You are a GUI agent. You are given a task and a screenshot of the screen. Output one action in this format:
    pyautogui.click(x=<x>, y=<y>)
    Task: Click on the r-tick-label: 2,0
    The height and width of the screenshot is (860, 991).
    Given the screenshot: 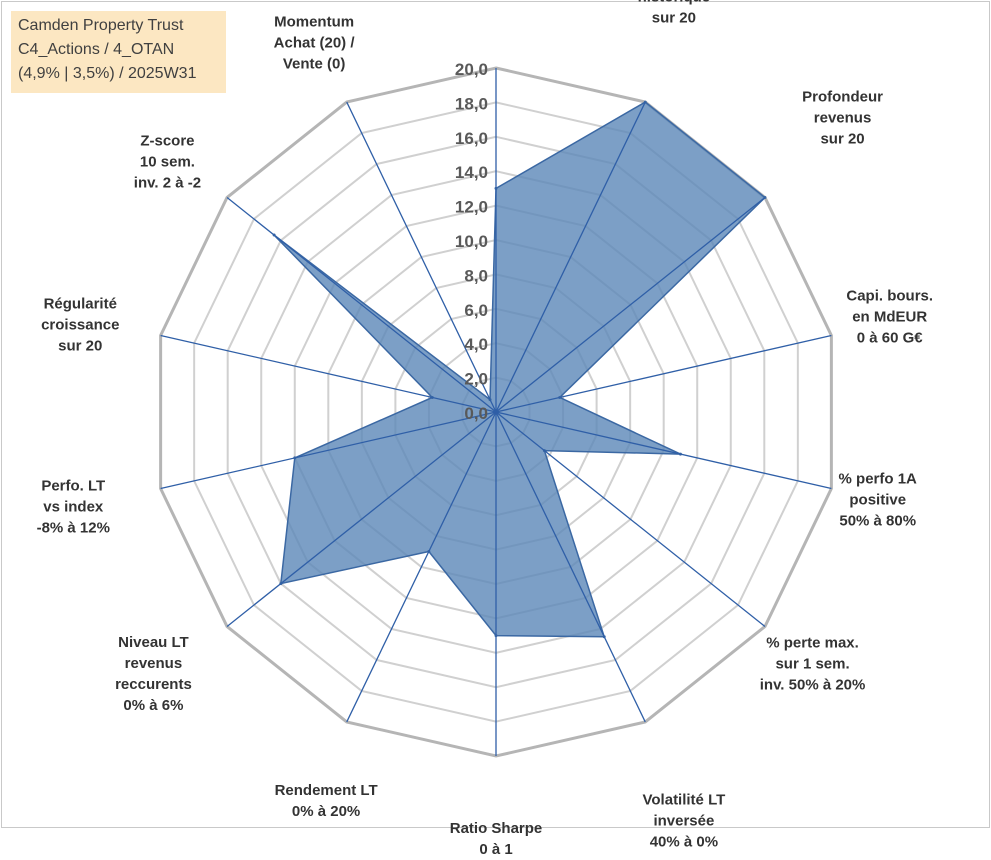 What is the action you would take?
    pyautogui.click(x=476, y=379)
    